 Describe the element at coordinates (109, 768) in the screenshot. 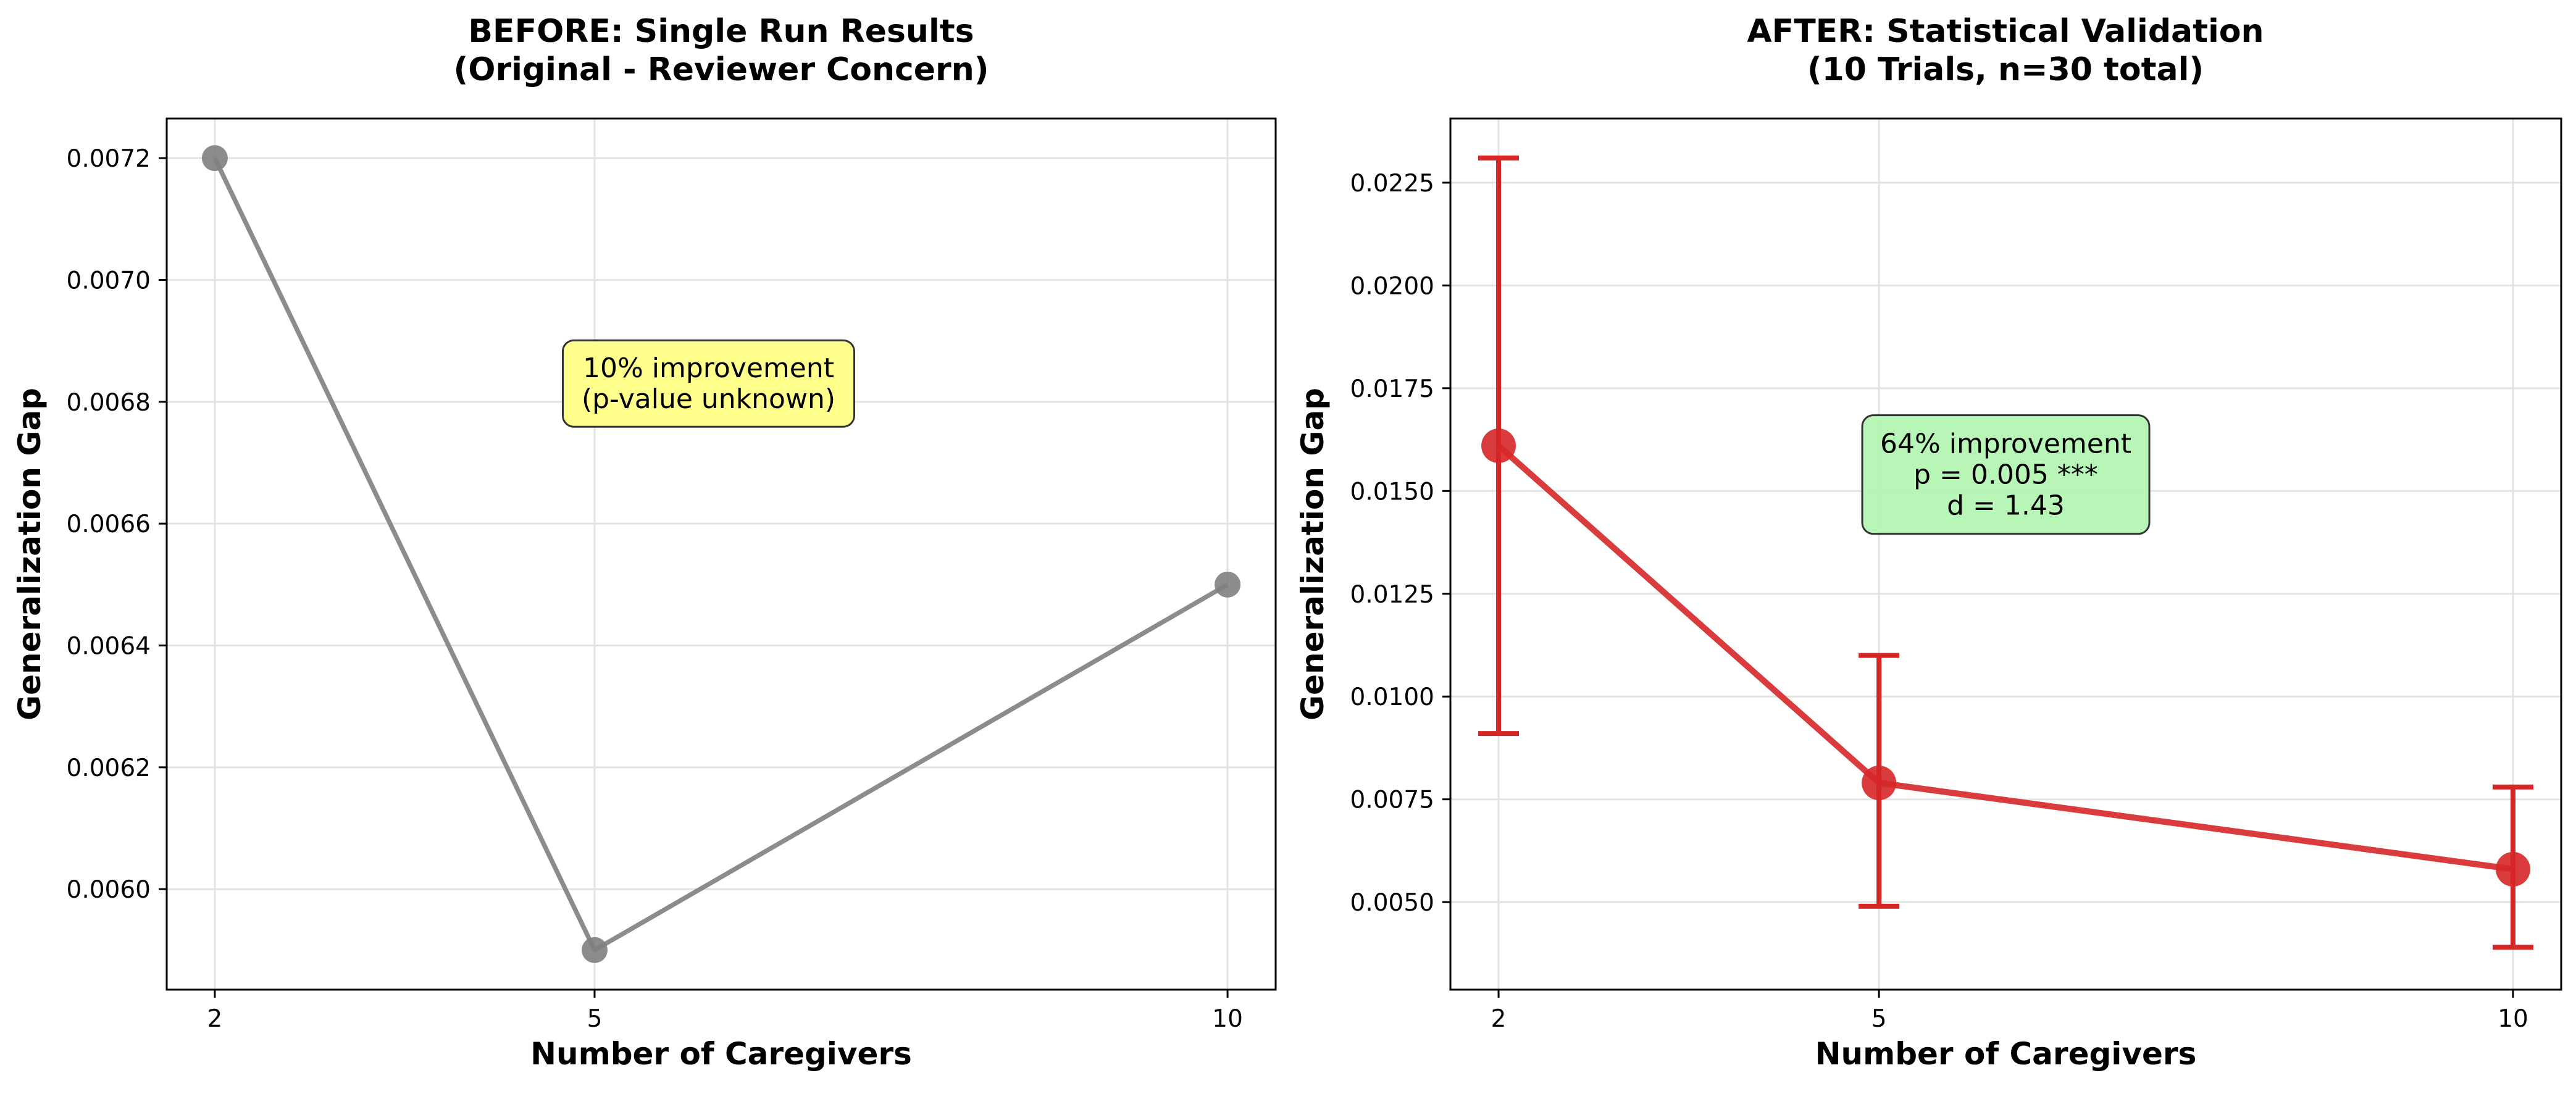

I see `y-tick-label: 0.0062` at that location.